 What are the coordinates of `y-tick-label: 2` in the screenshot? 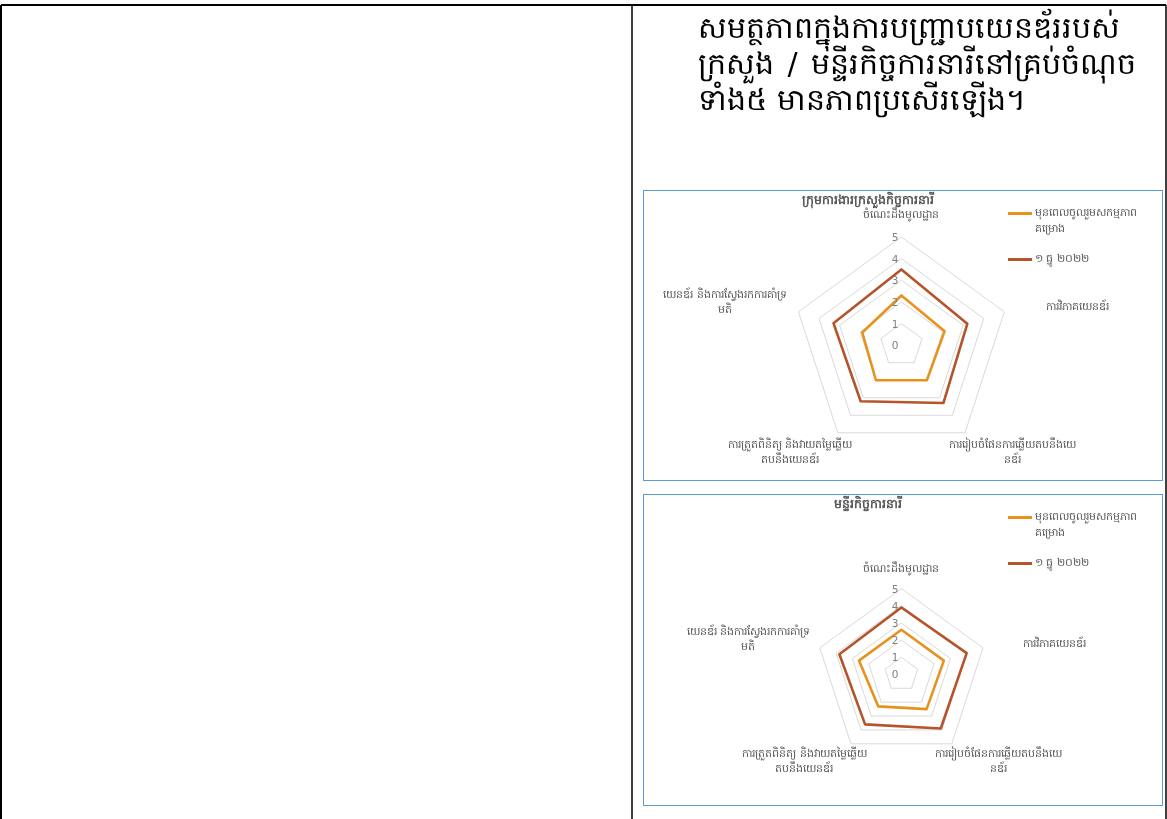 It's located at (895, 640).